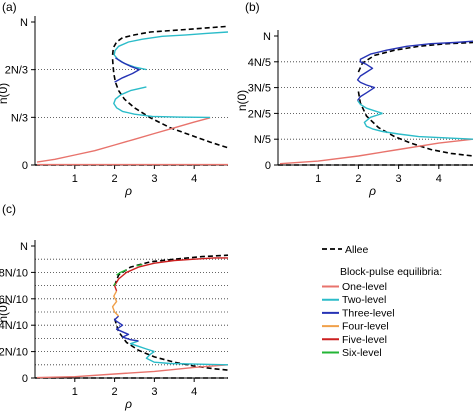 The width and height of the screenshot is (474, 411). What do you see at coordinates (357, 250) in the screenshot?
I see `legend-label-allee: Allee` at bounding box center [357, 250].